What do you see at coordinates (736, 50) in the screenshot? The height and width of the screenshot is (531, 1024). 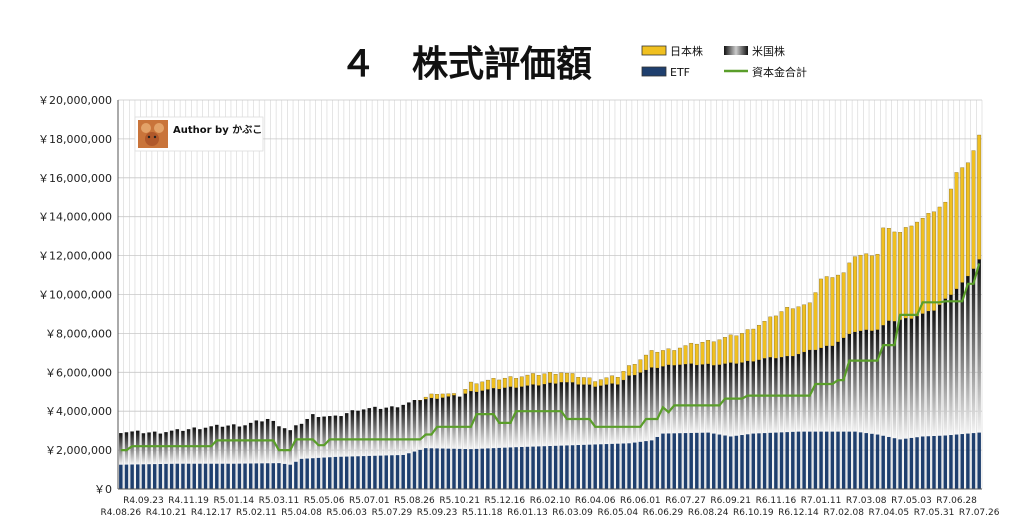 I see `legend-swatch-us-stock` at bounding box center [736, 50].